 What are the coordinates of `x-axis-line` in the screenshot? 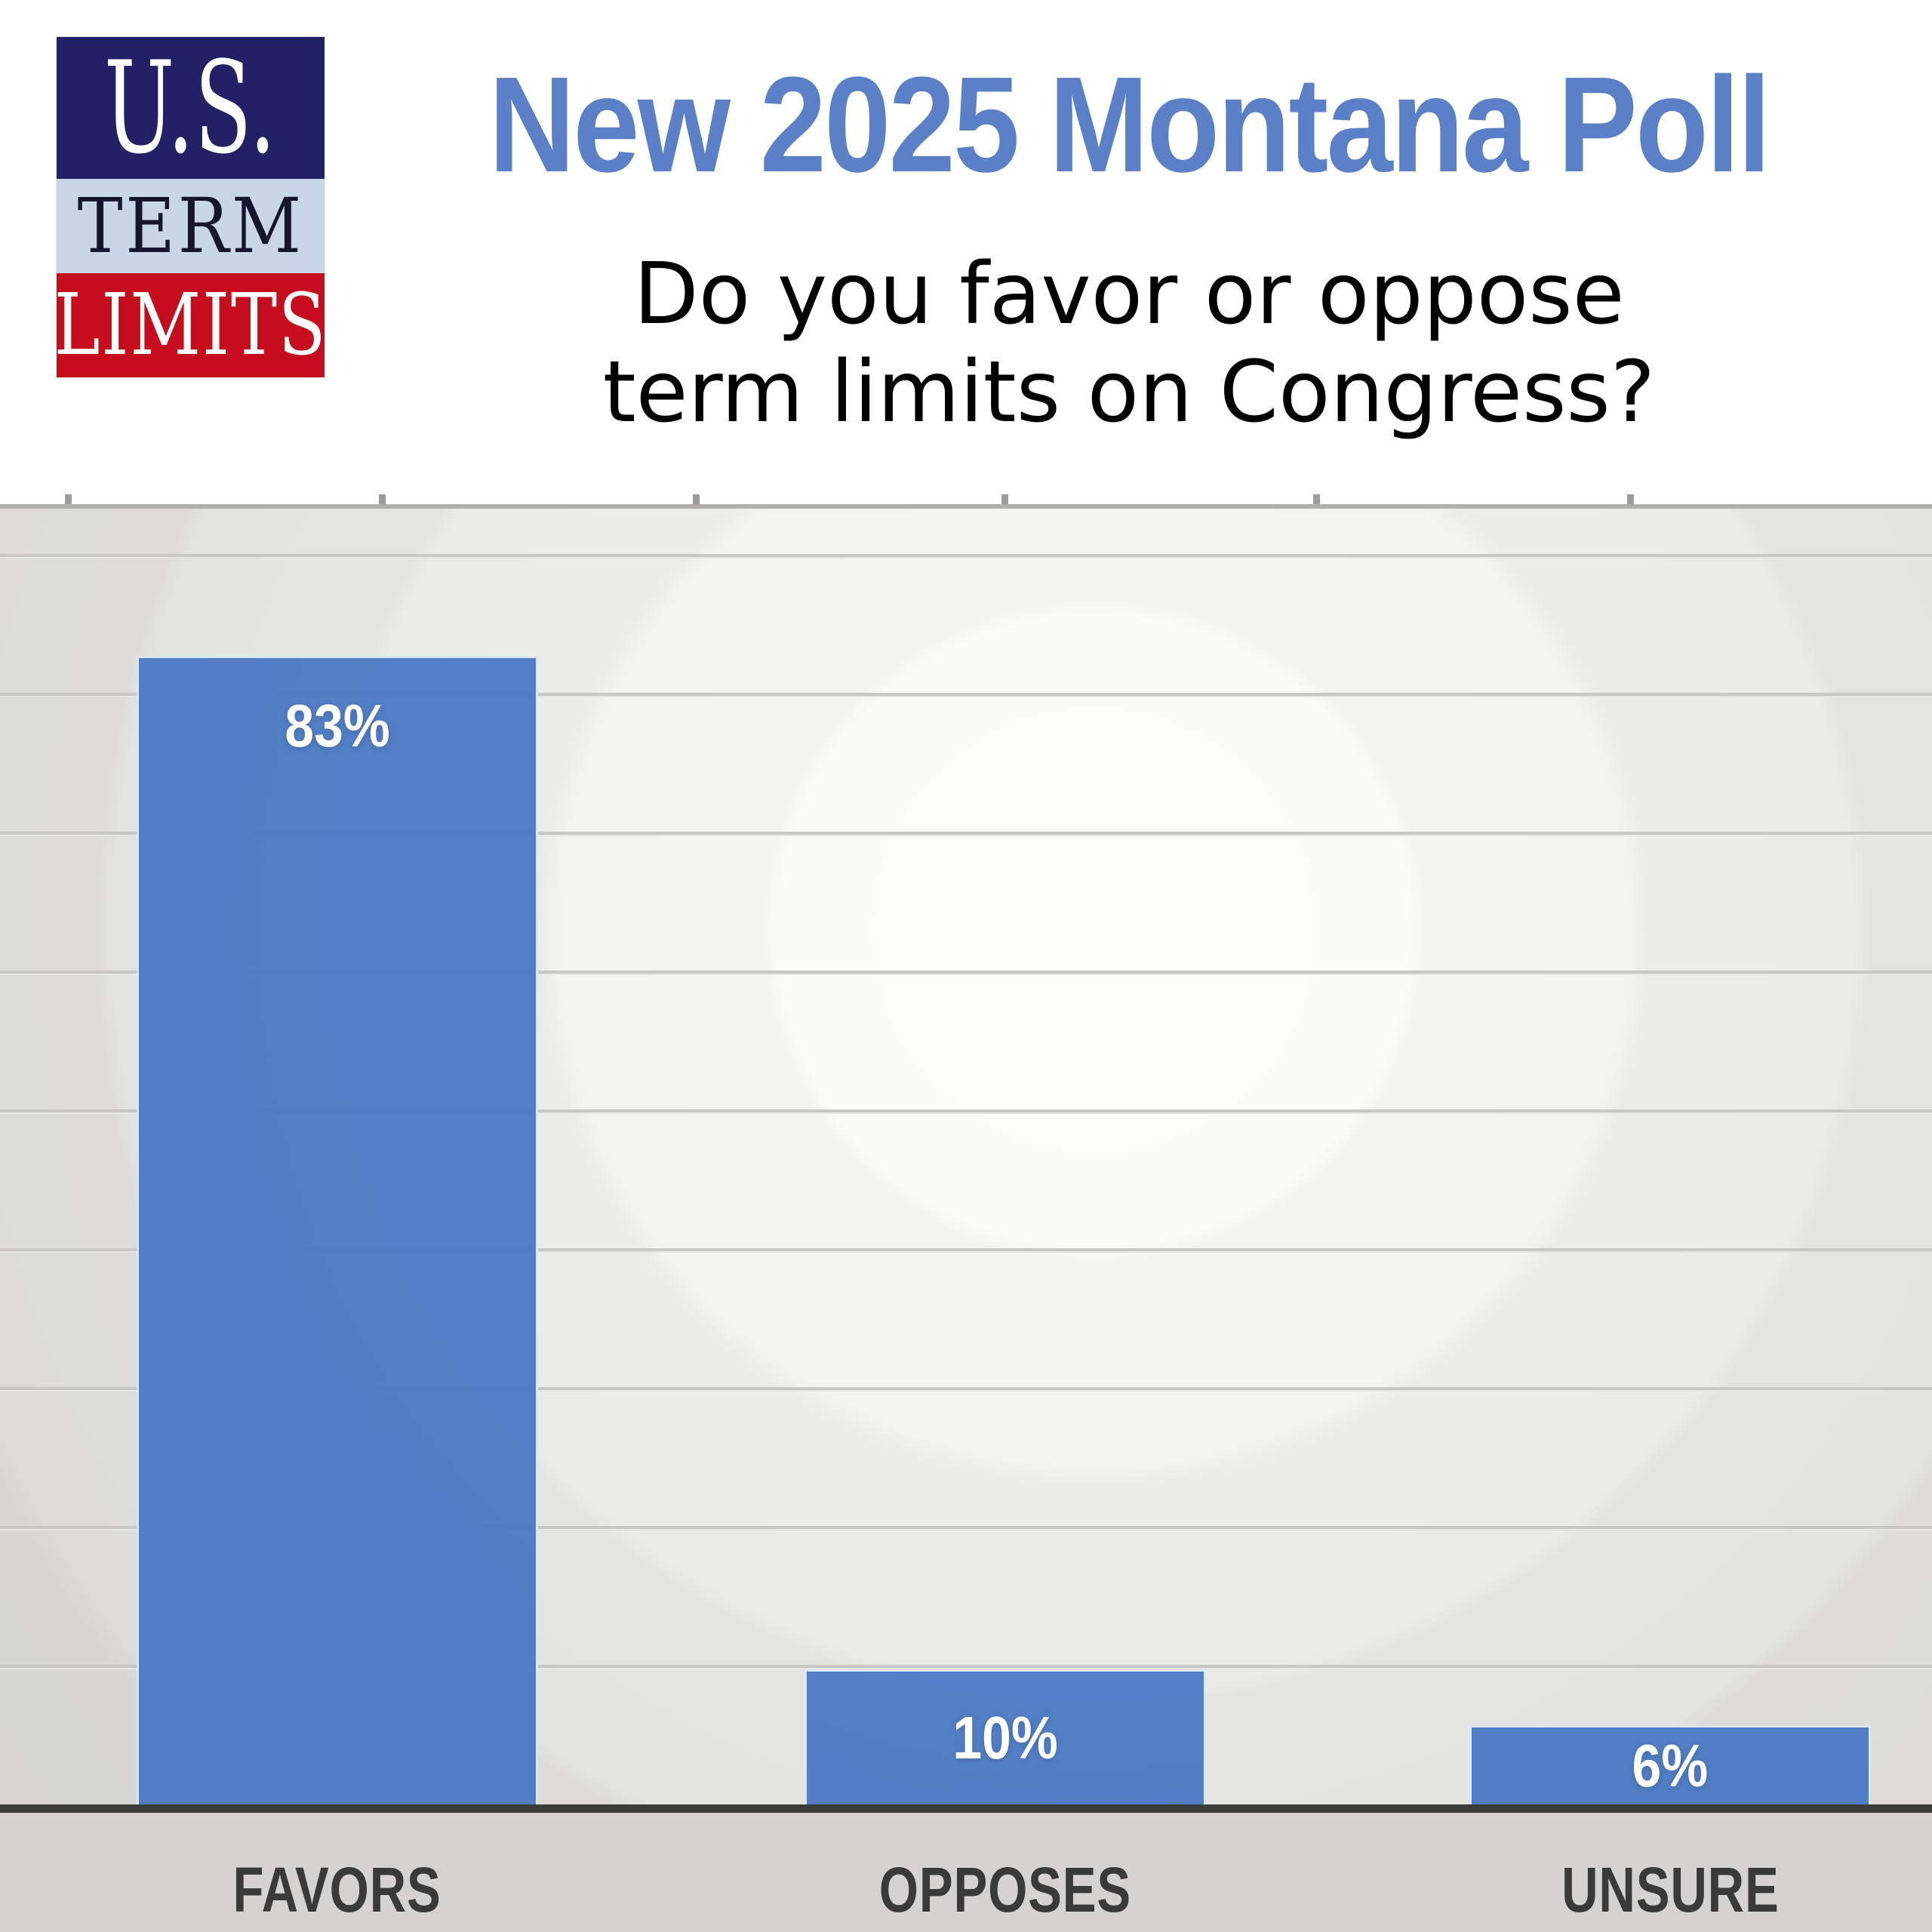 It's located at (966, 1808).